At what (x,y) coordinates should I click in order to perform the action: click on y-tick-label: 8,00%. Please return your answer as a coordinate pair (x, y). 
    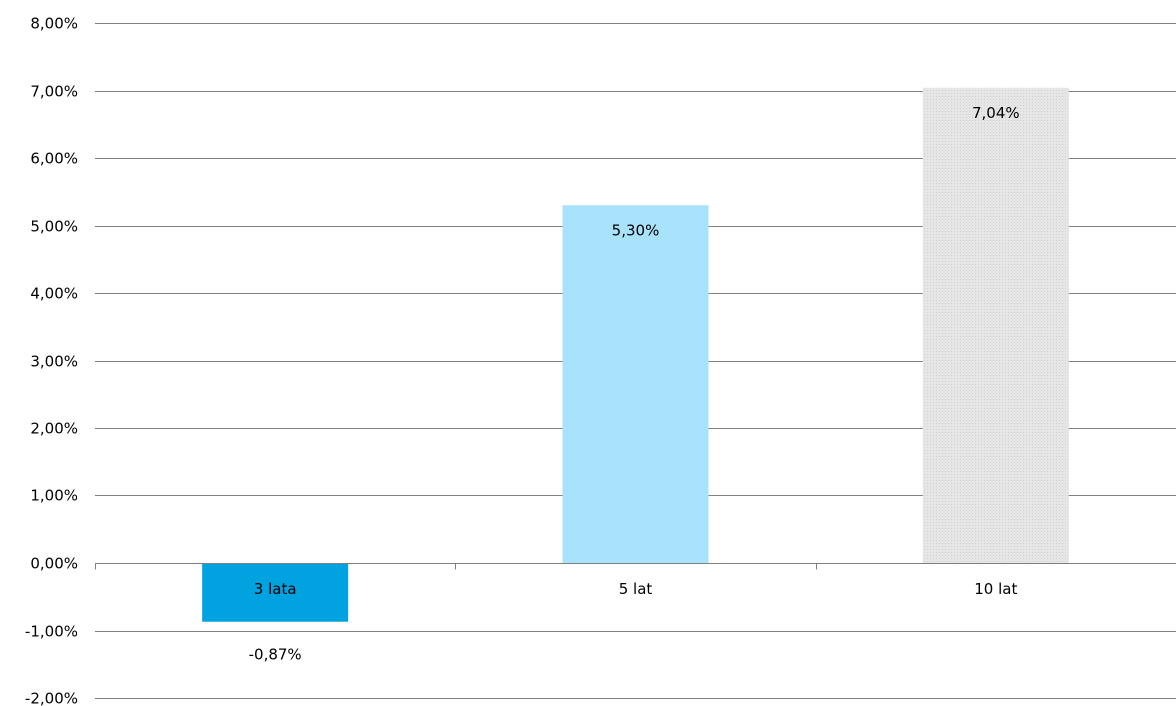
    Looking at the image, I should click on (54, 24).